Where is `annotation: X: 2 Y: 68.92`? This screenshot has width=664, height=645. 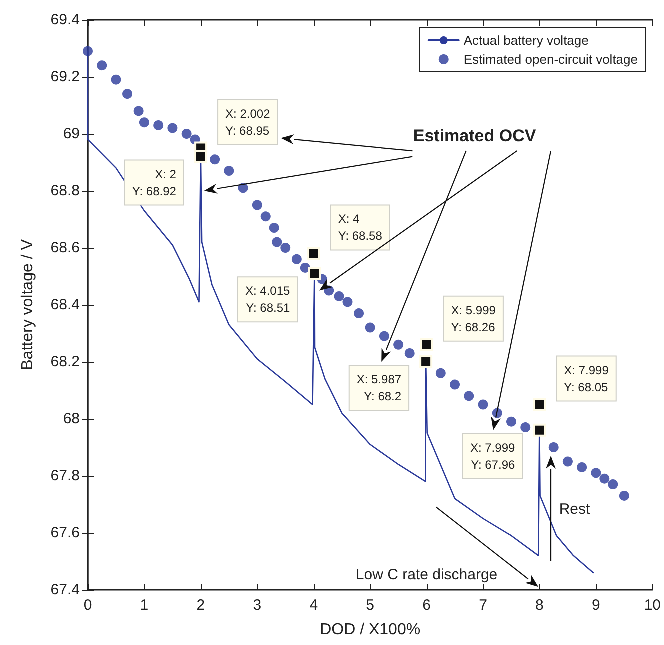
annotation: X: 2 Y: 68.92 is located at coordinates (154, 182).